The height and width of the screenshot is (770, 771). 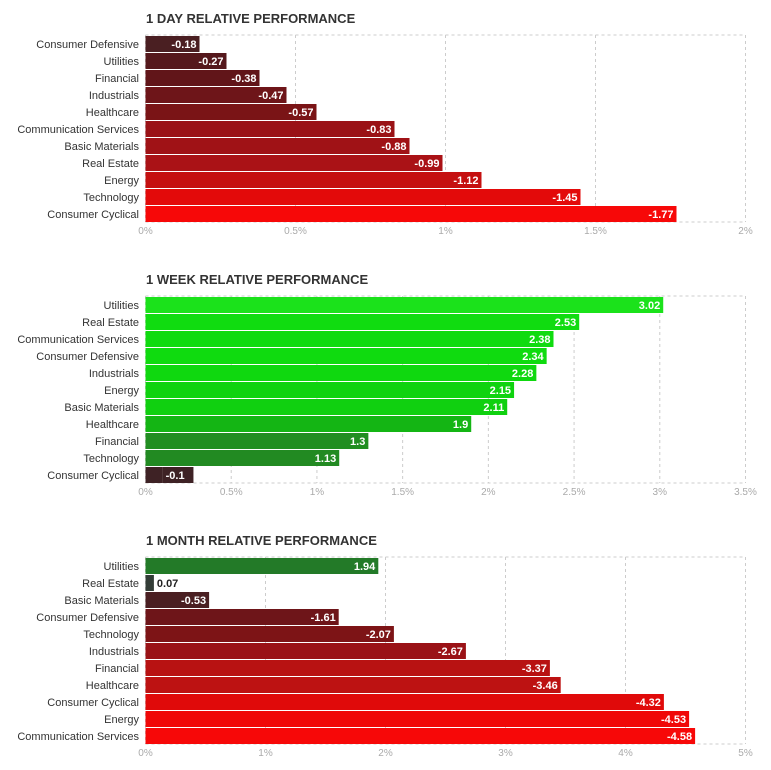 I want to click on value-label: -0.38, so click(x=243, y=79).